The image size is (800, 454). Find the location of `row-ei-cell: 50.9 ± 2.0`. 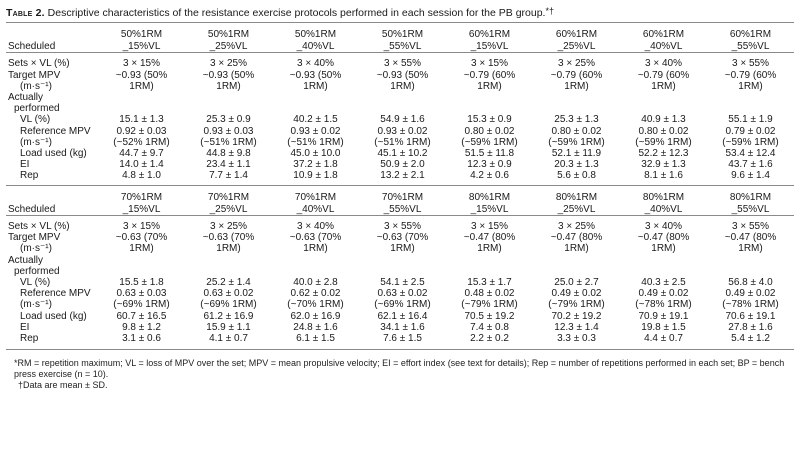

row-ei-cell: 50.9 ± 2.0 is located at coordinates (402, 165).